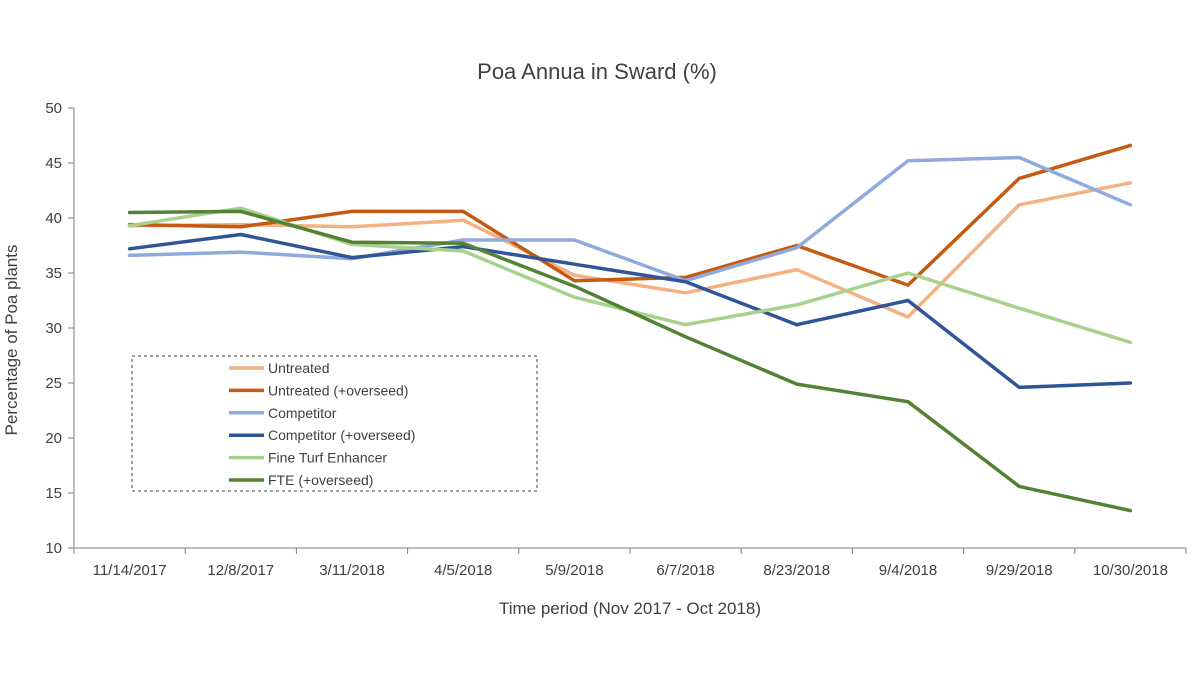 The width and height of the screenshot is (1200, 675). Describe the element at coordinates (53, 163) in the screenshot. I see `y-tick-label: 45` at that location.